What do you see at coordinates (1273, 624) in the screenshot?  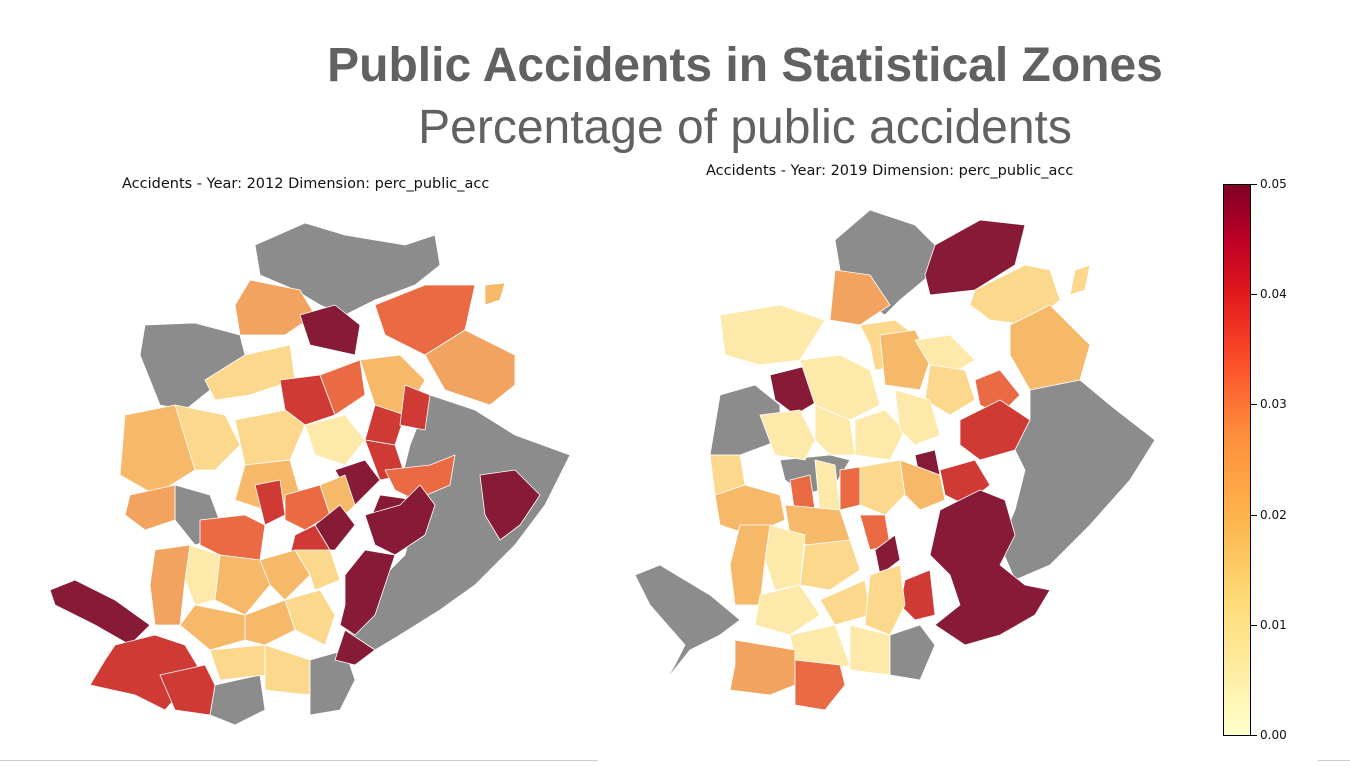 I see `legend-tick-label: 0.01` at bounding box center [1273, 624].